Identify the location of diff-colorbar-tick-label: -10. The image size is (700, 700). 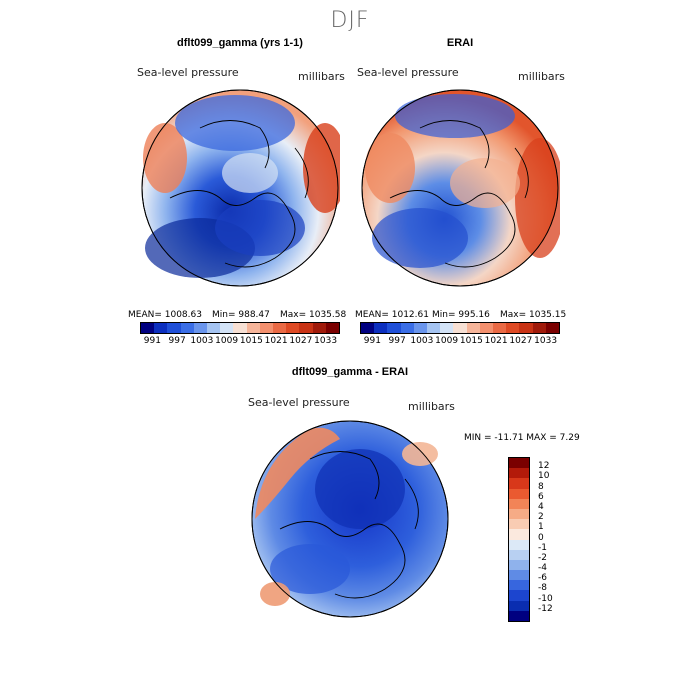
(545, 598).